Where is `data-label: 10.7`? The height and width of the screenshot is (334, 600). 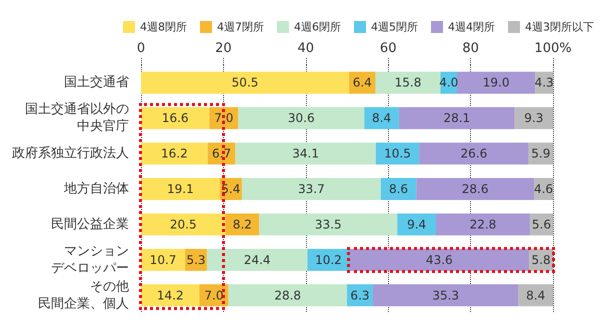 data-label: 10.7 is located at coordinates (163, 259).